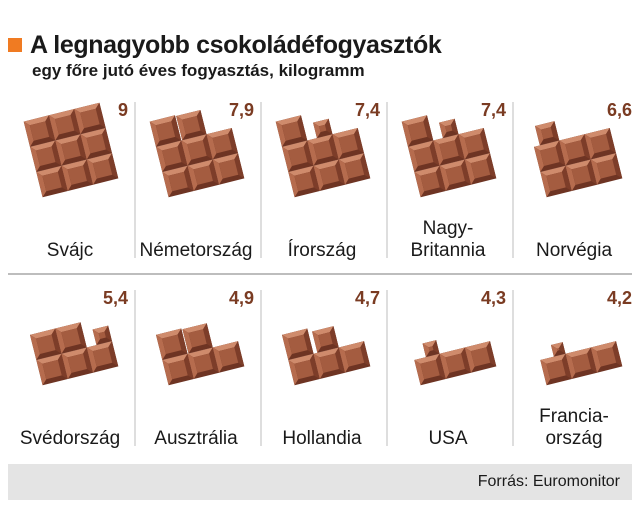 This screenshot has height=514, width=640. I want to click on country-group: 5,4 Svédország, so click(74, 368).